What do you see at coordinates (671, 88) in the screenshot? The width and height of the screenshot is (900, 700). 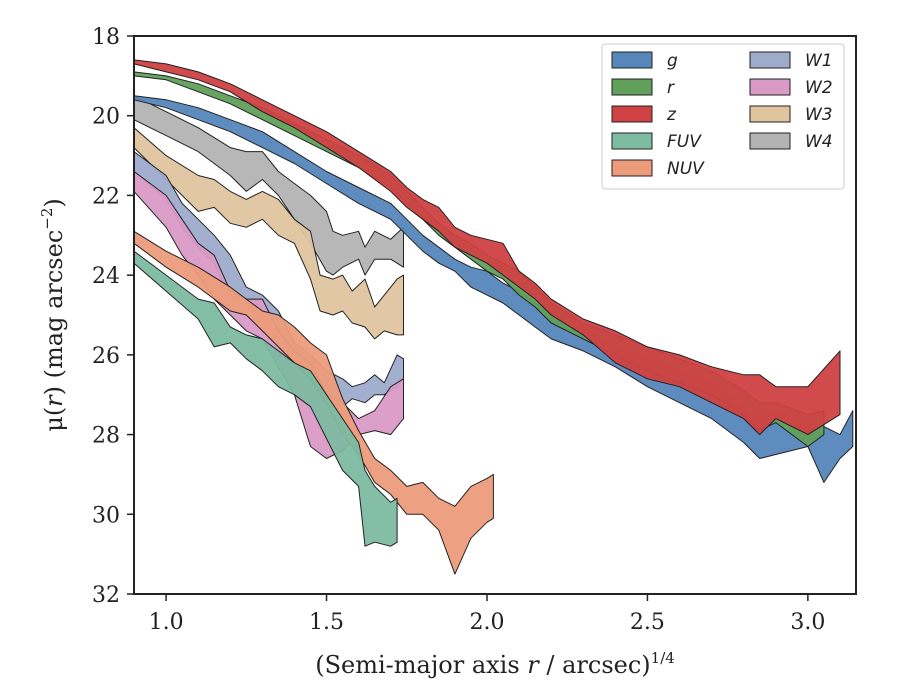 I see `legend-label-r: r` at bounding box center [671, 88].